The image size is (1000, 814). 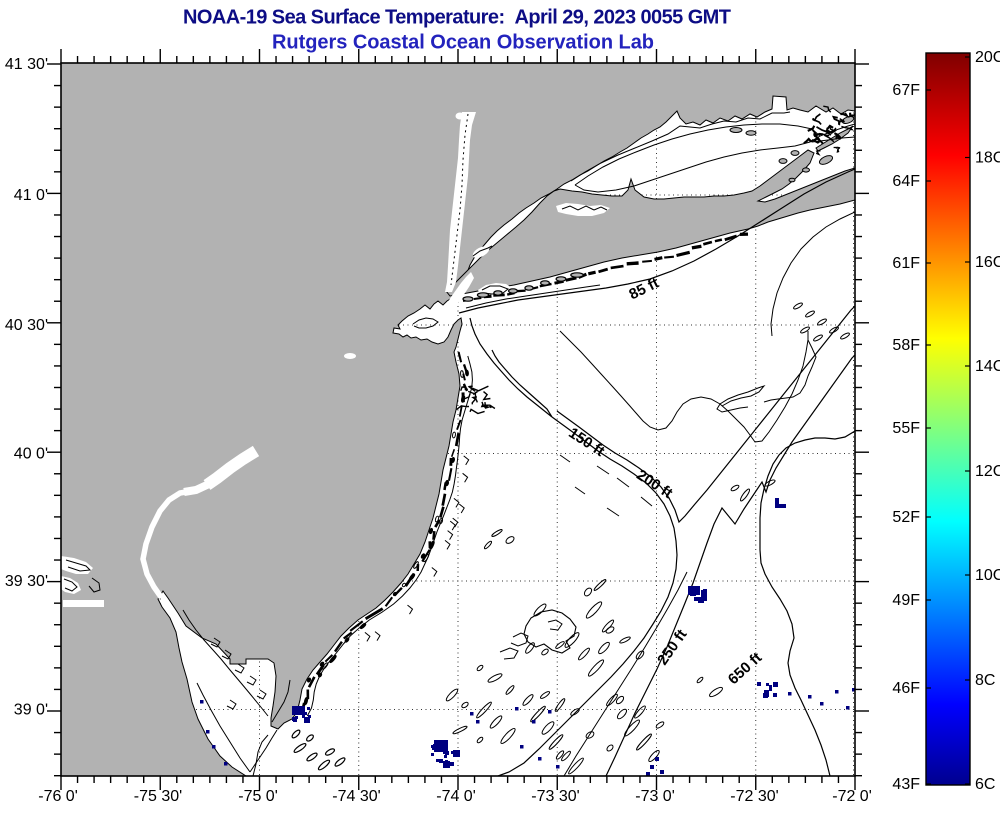 I want to click on svg-text: 46F, so click(x=906, y=688).